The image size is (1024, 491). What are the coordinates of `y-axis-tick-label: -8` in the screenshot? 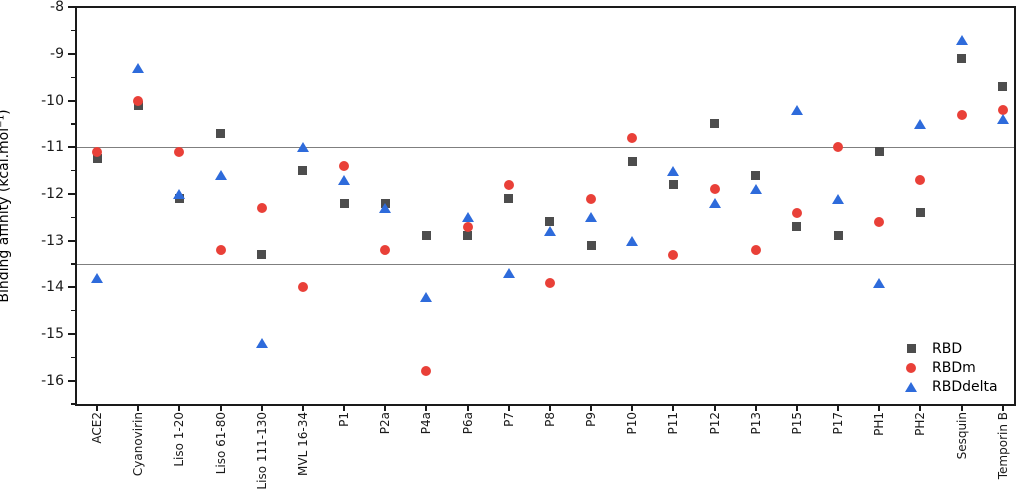 It's located at (57, 8).